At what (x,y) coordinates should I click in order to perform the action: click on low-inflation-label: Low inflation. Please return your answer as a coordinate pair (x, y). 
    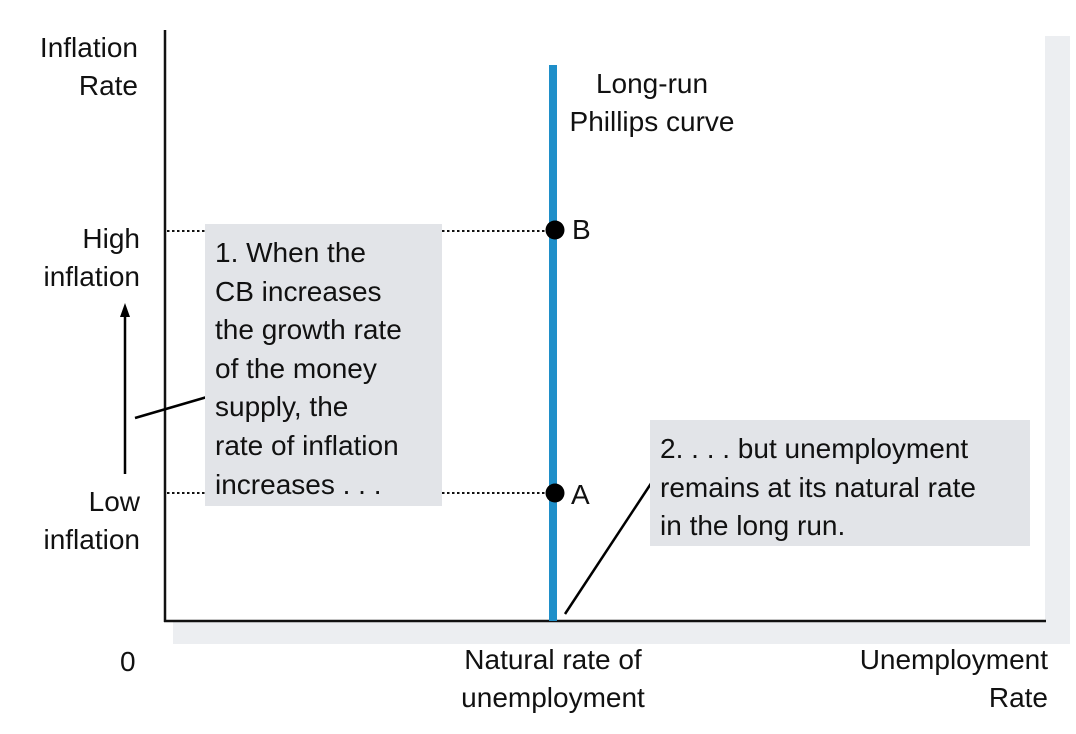
    Looking at the image, I should click on (91, 520).